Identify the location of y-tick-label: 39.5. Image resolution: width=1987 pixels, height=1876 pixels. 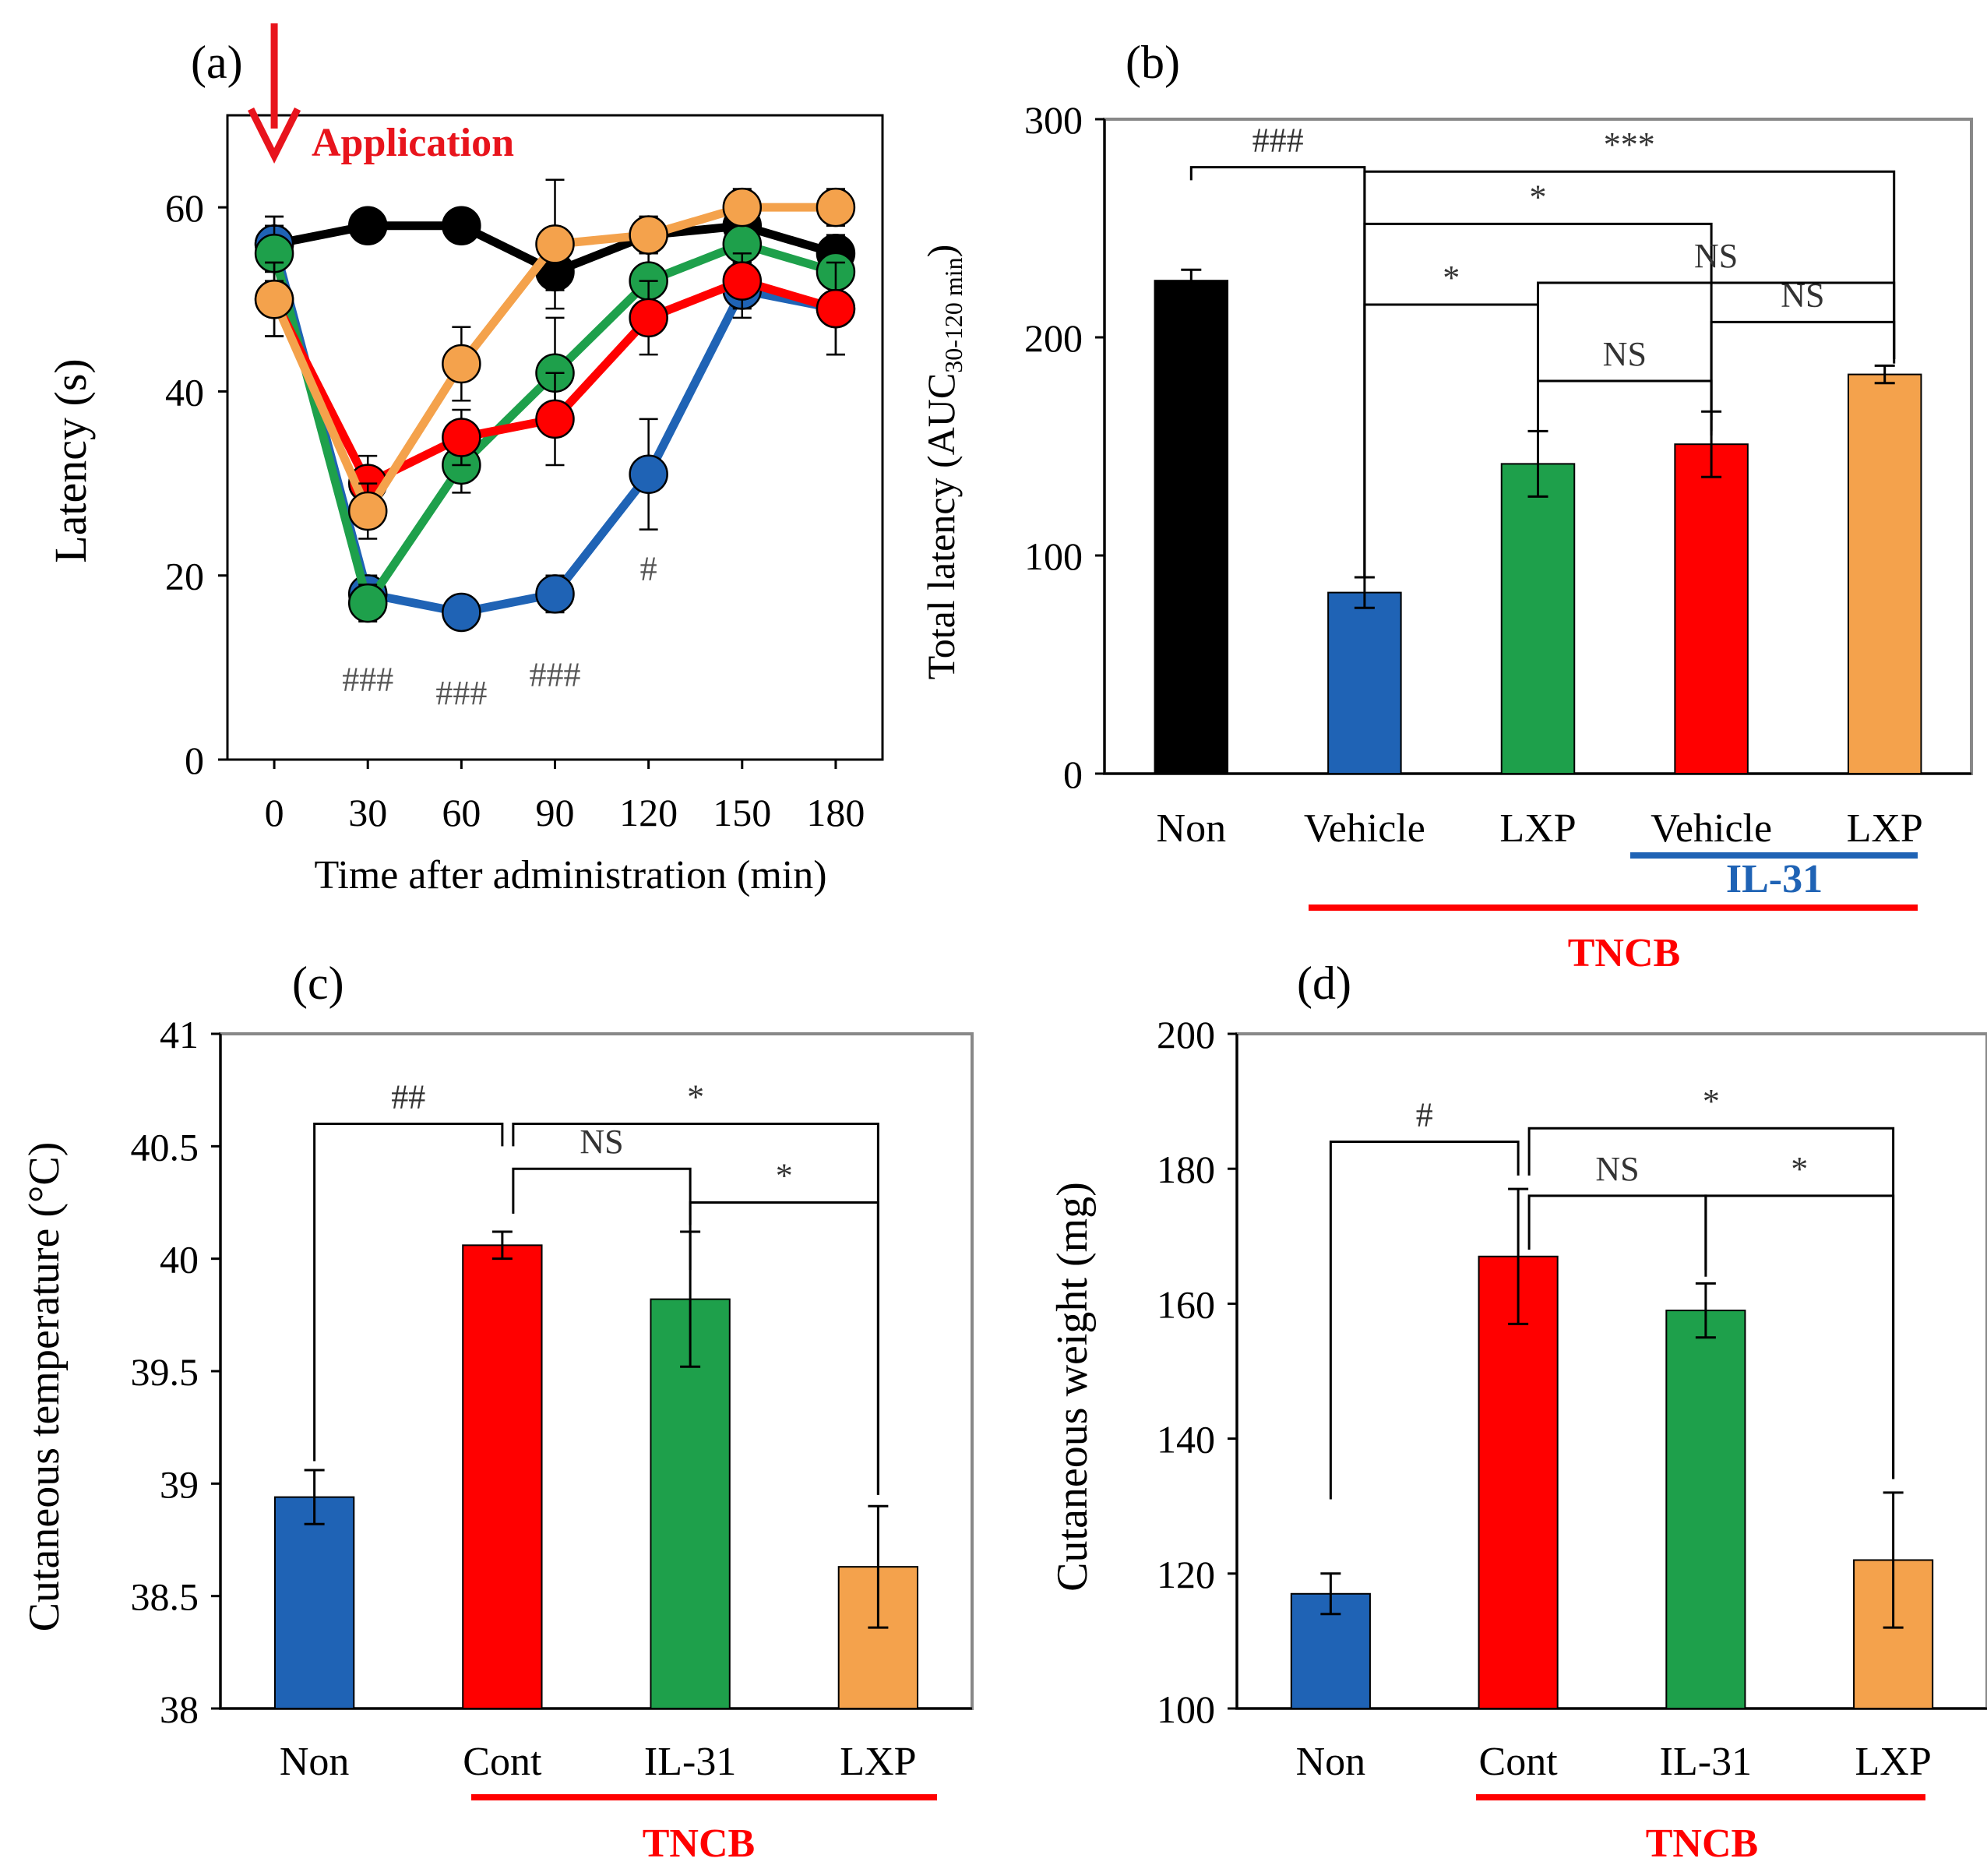
(165, 1372).